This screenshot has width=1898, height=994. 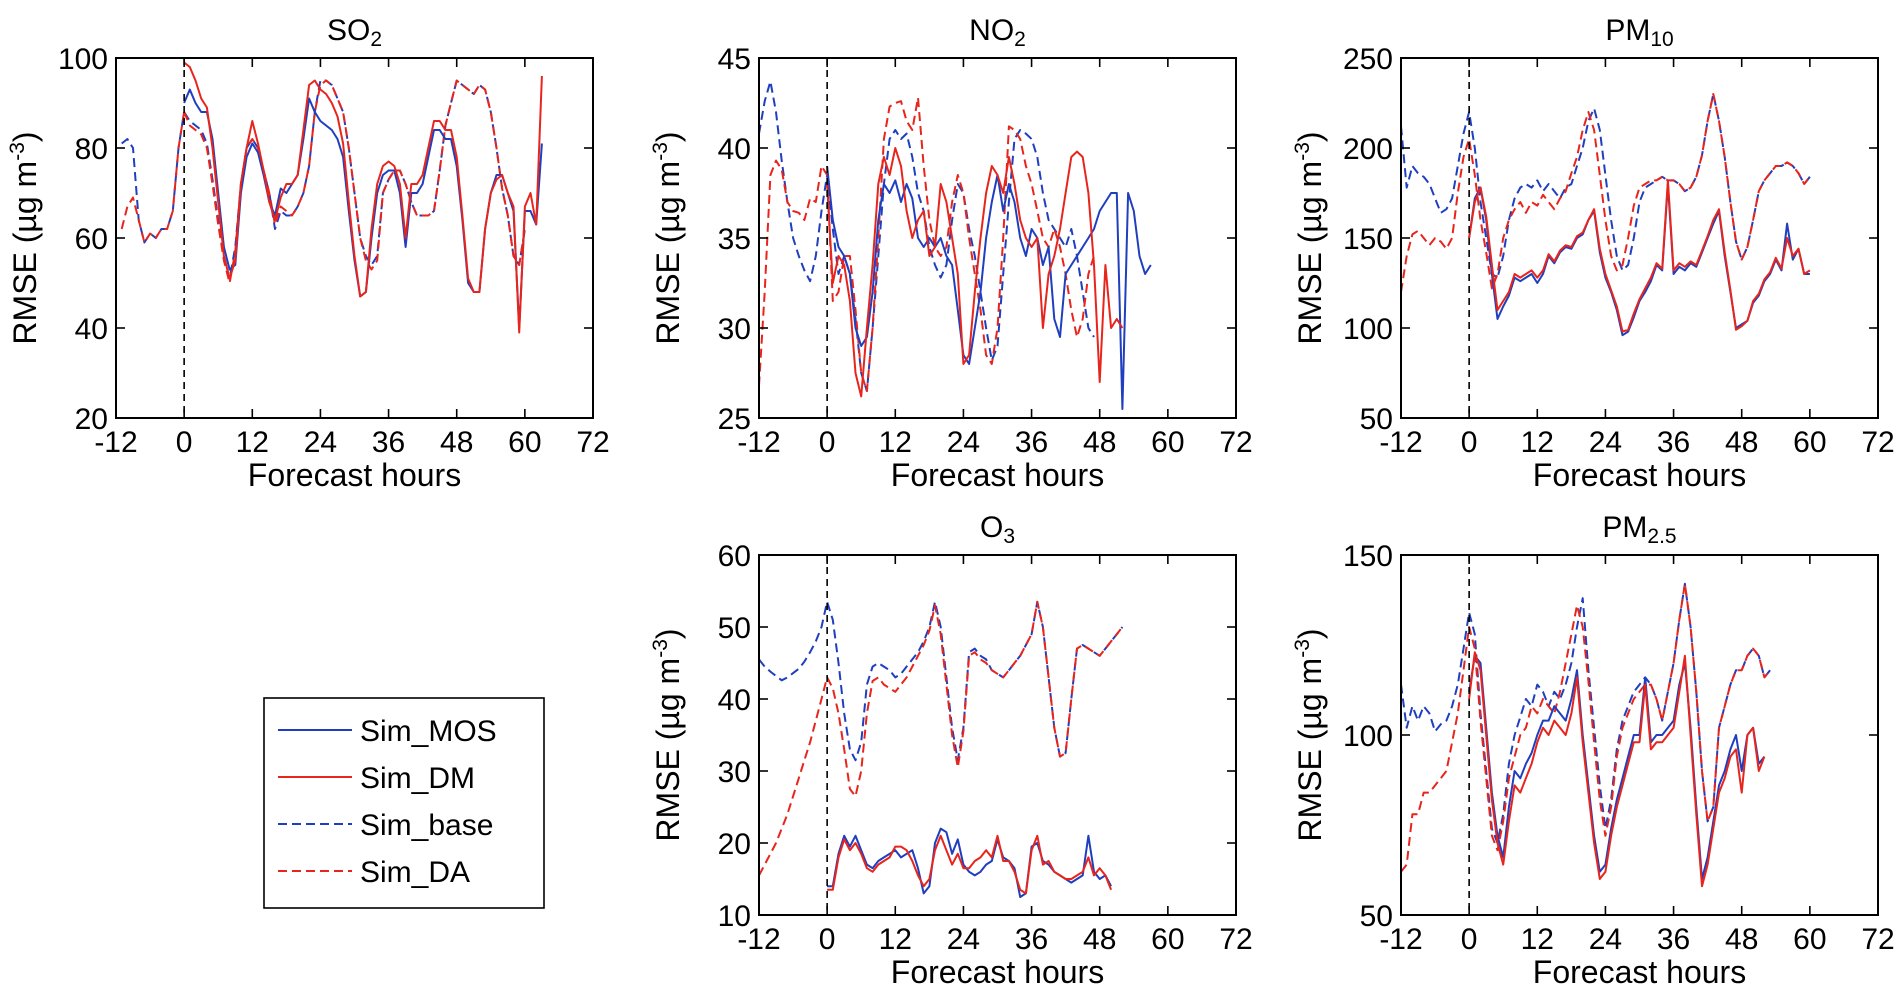 I want to click on title-subscript: 2.5, so click(x=1661, y=536).